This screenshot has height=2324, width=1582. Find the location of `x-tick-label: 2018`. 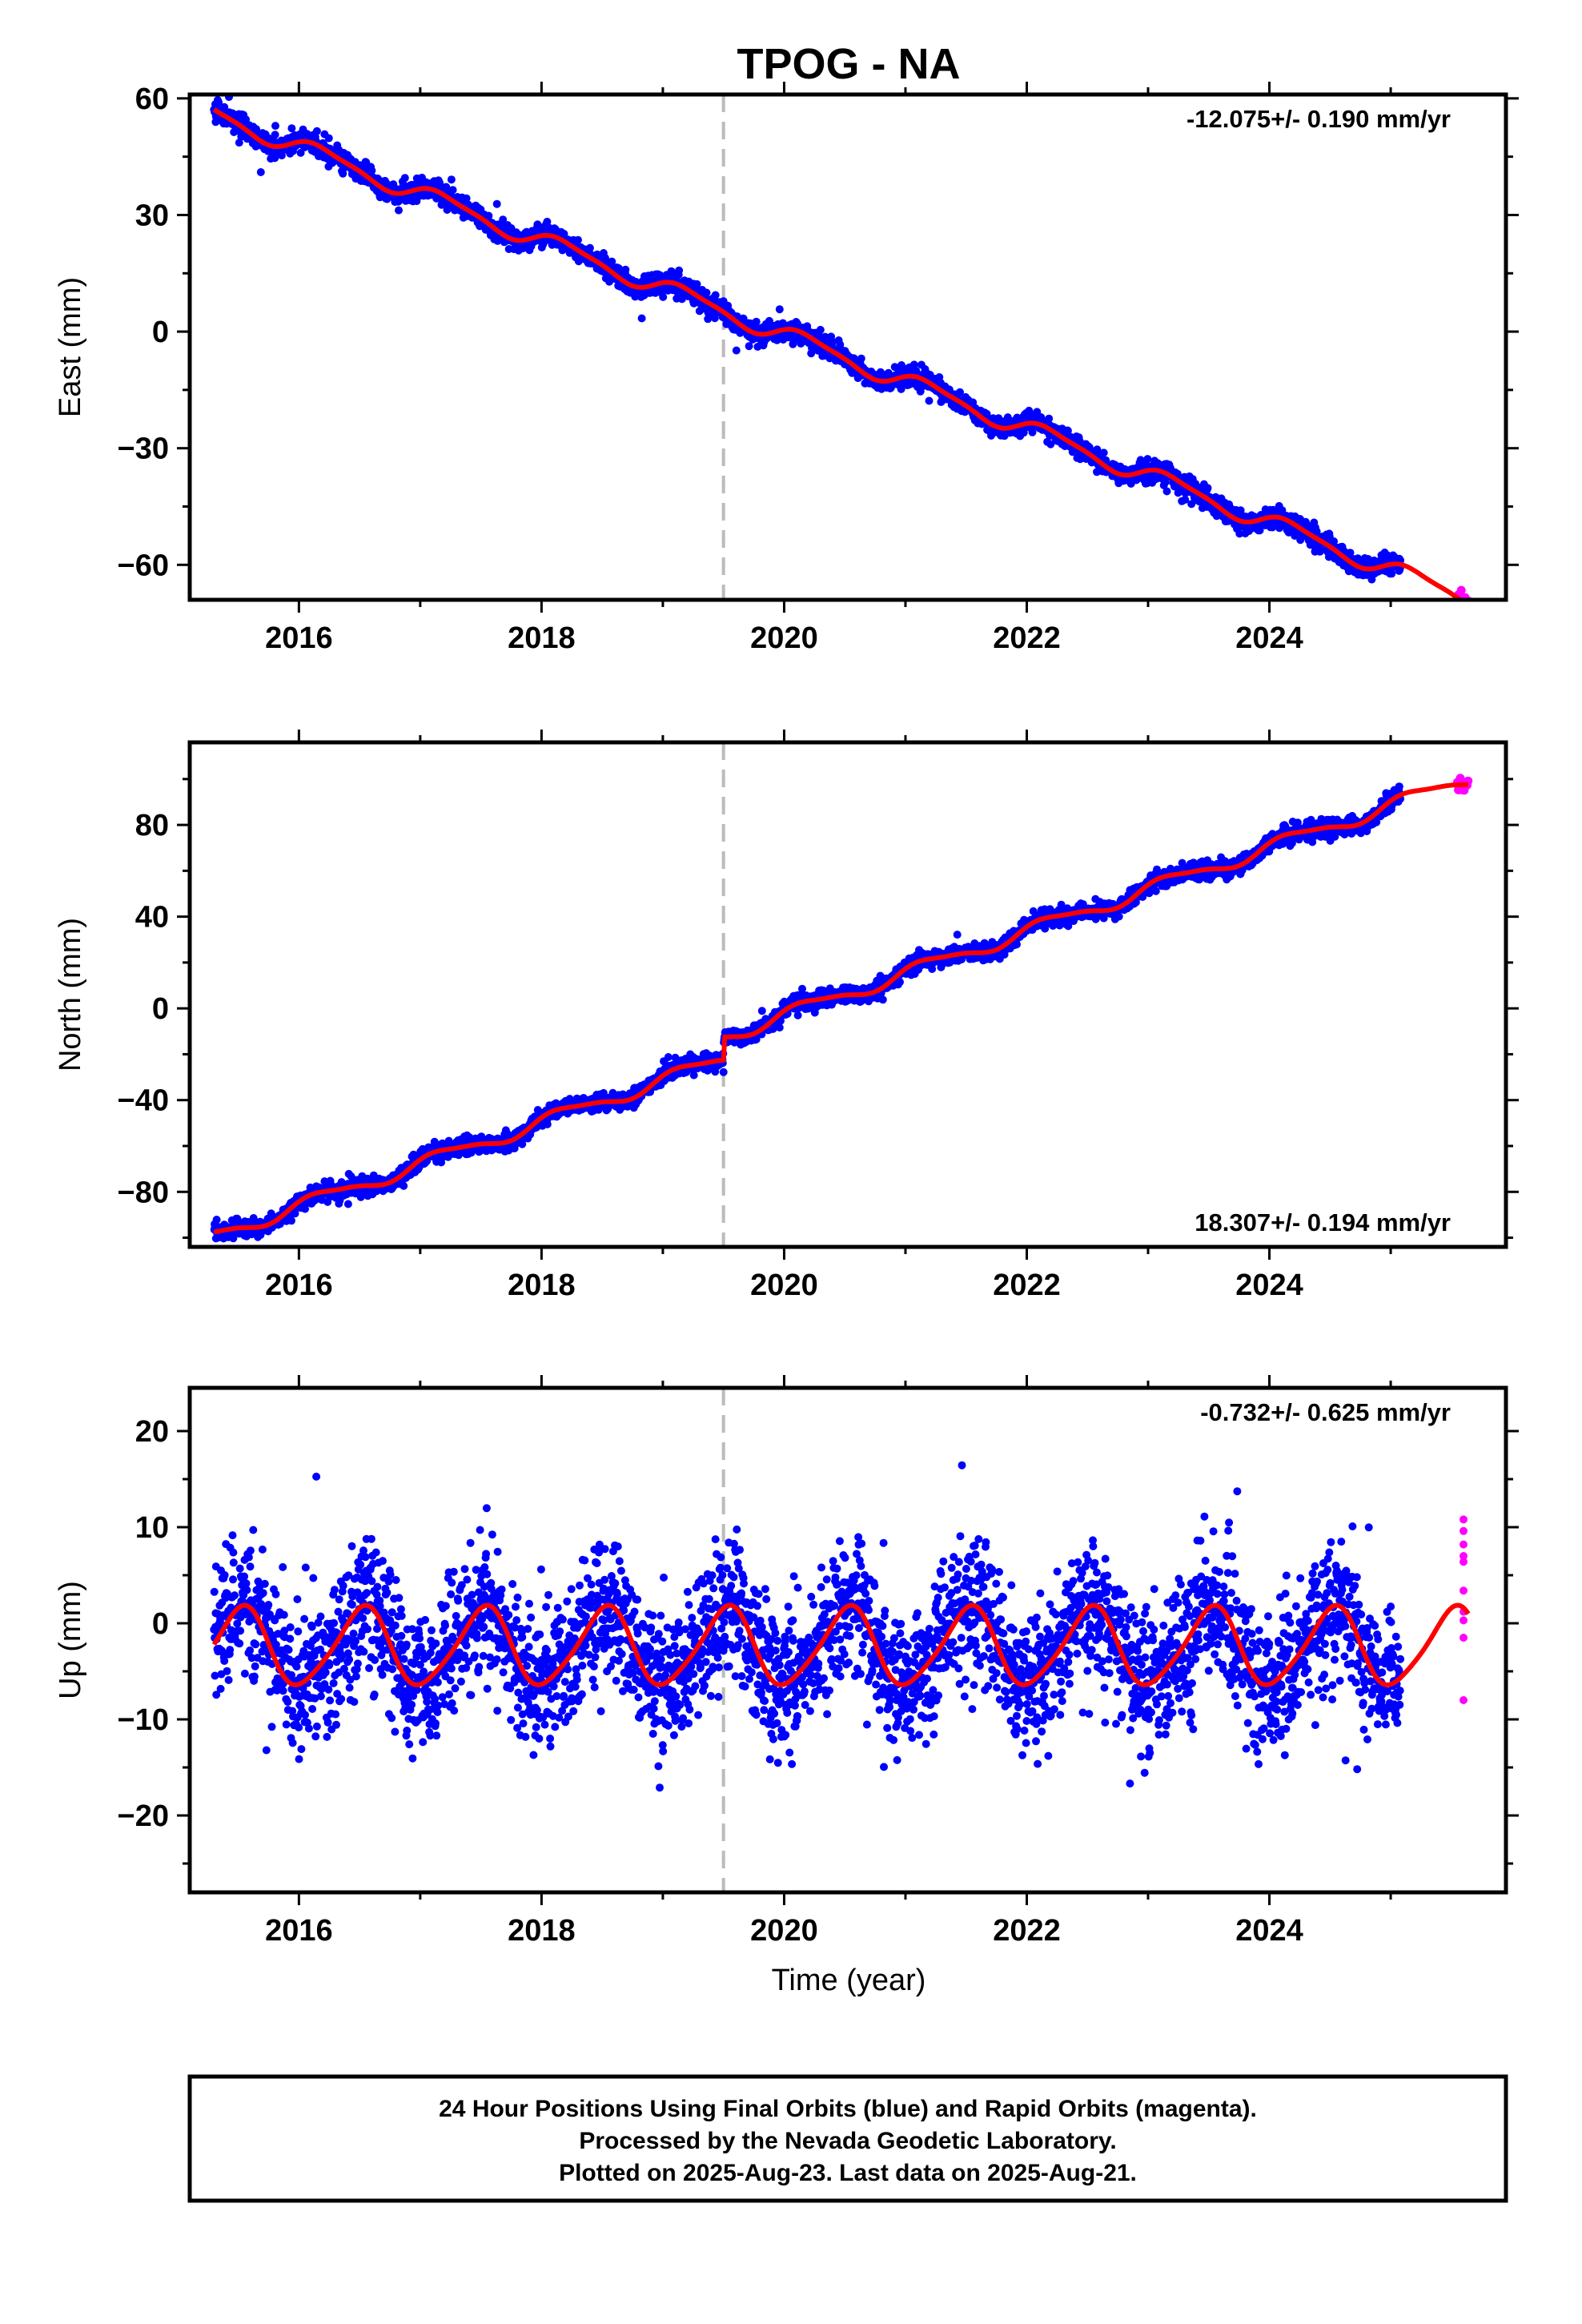

x-tick-label: 2018 is located at coordinates (542, 638).